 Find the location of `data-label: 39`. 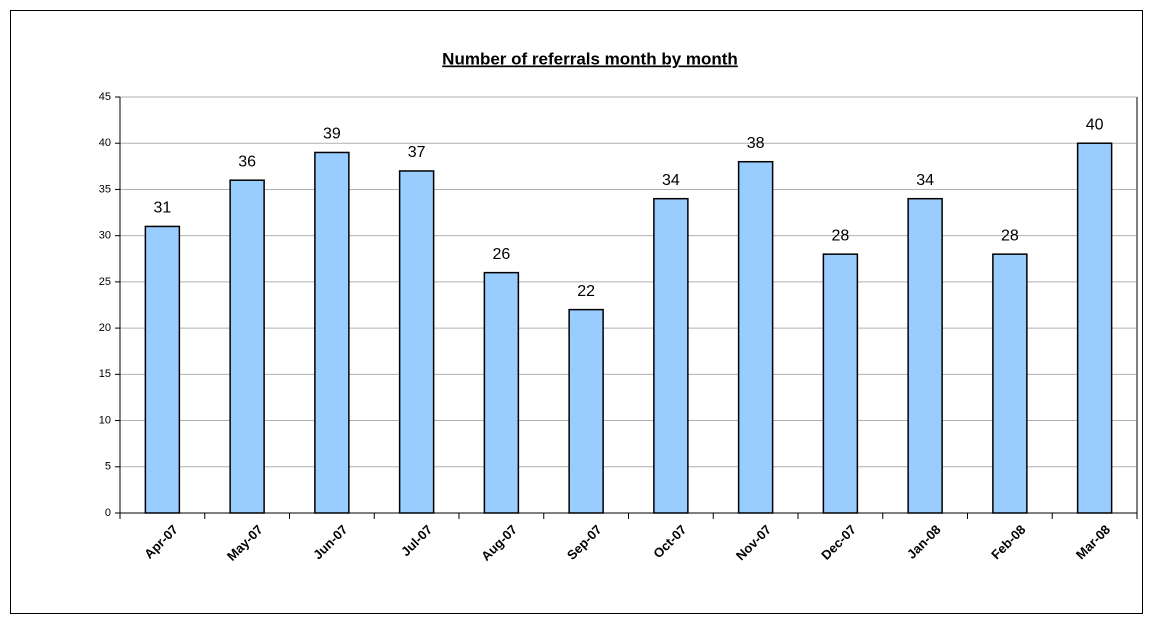

data-label: 39 is located at coordinates (332, 134).